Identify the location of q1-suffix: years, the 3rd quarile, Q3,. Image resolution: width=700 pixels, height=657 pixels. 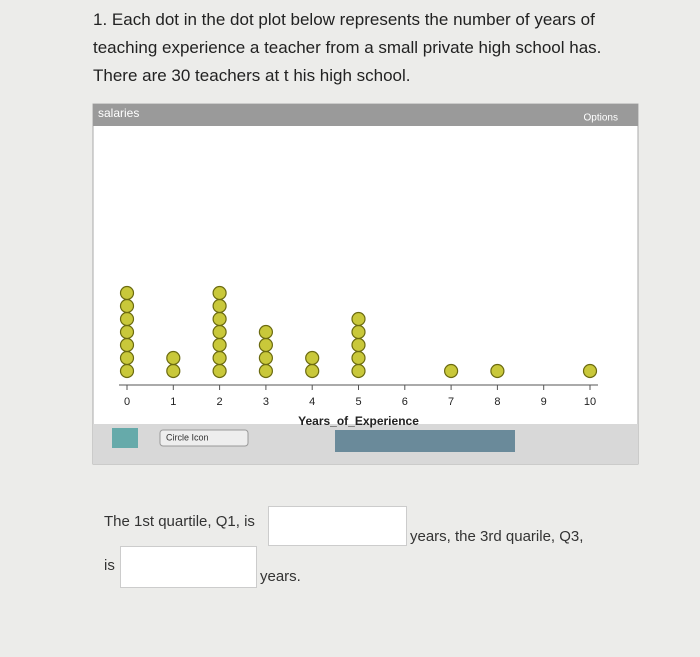
(497, 536).